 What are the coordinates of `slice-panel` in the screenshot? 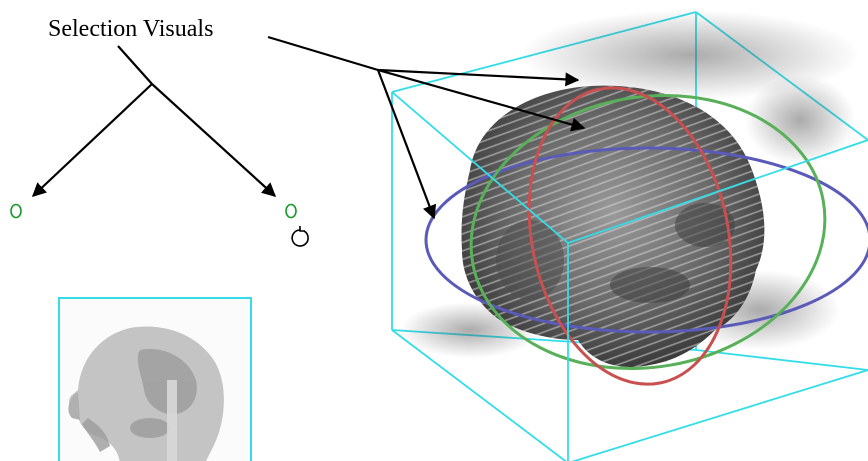 It's located at (155, 379).